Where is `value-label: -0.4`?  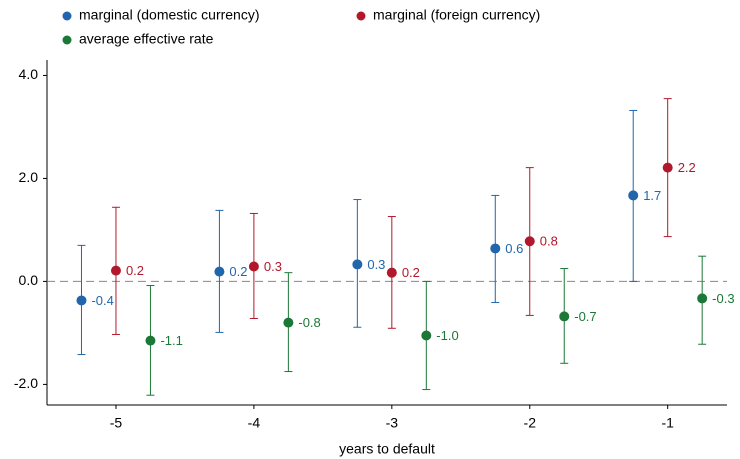 value-label: -0.4 is located at coordinates (102, 300).